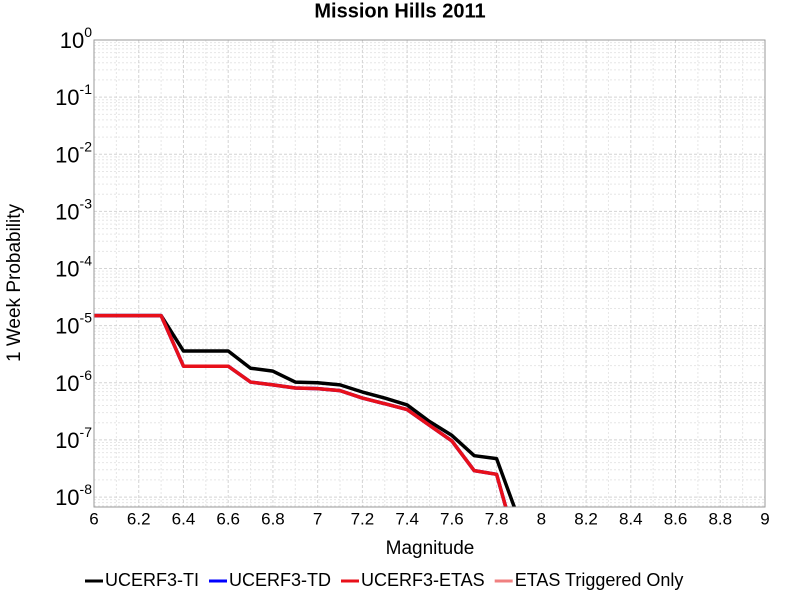 This screenshot has height=605, width=800. I want to click on x-axis-label: Magnitude, so click(430, 548).